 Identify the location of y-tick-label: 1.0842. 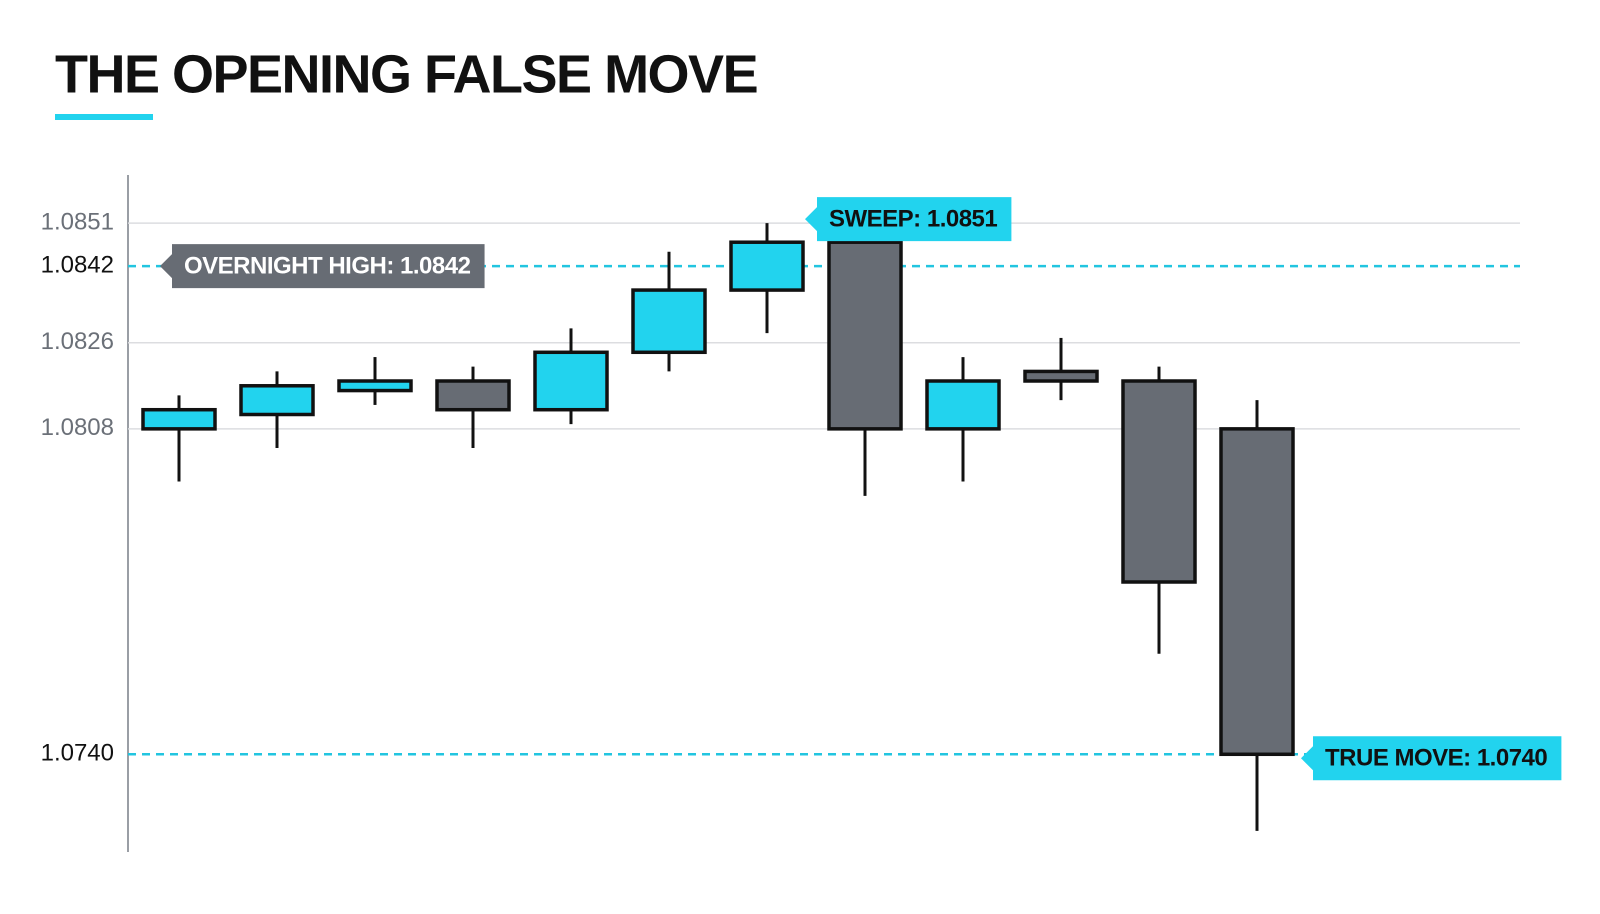
(77, 264).